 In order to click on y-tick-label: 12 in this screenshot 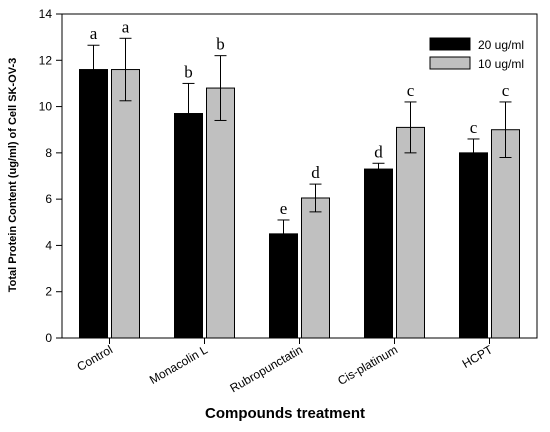, I will do `click(46, 60)`.